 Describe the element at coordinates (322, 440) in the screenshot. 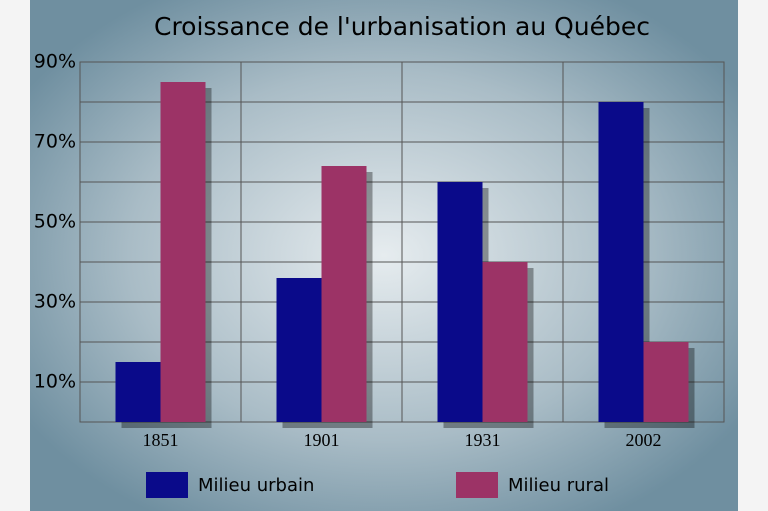

I see `x-tick-label: 1901` at that location.